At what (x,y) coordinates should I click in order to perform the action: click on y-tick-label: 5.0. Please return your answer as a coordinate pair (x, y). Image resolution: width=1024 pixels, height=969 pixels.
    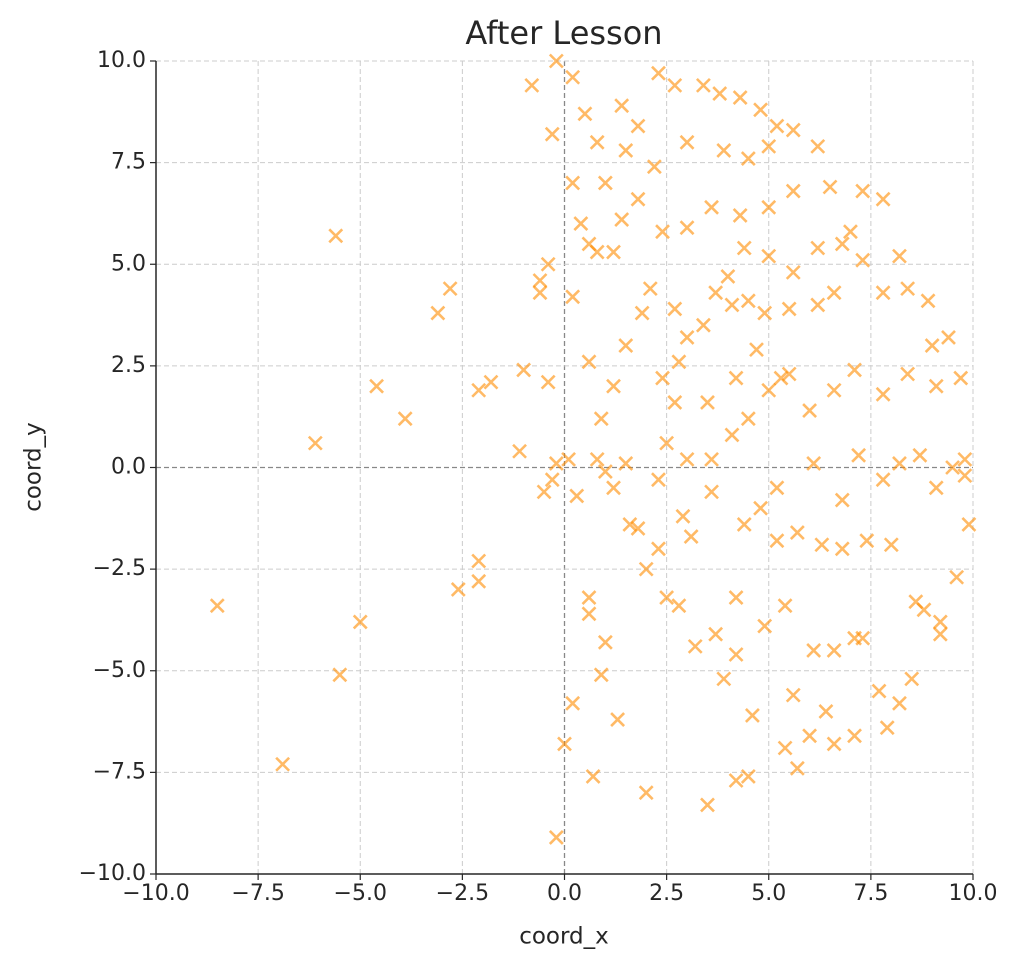
    Looking at the image, I should click on (128, 263).